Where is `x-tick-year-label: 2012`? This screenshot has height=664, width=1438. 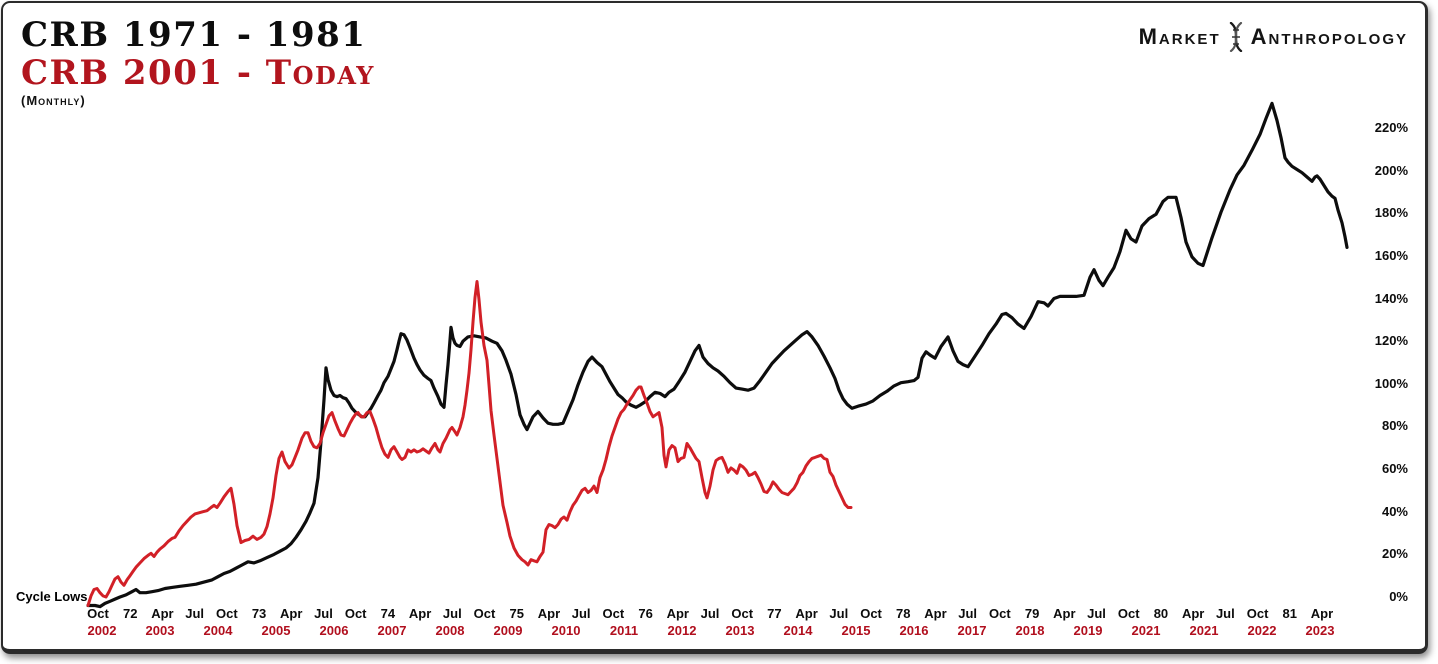 x-tick-year-label: 2012 is located at coordinates (682, 630).